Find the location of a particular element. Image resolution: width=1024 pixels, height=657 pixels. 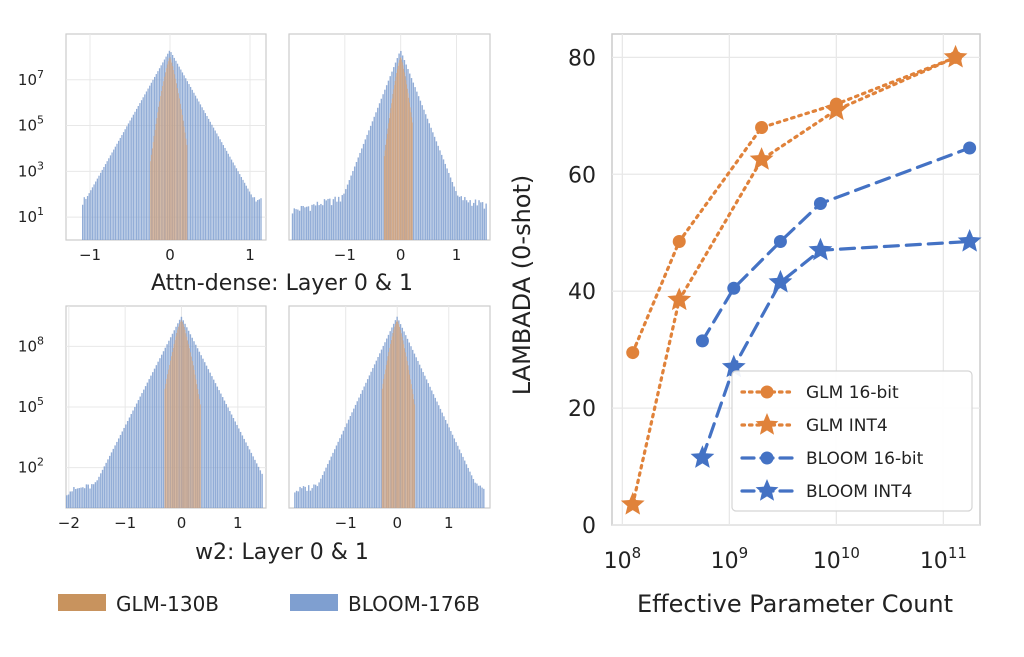

x-tick-label: 0 is located at coordinates (170, 255).